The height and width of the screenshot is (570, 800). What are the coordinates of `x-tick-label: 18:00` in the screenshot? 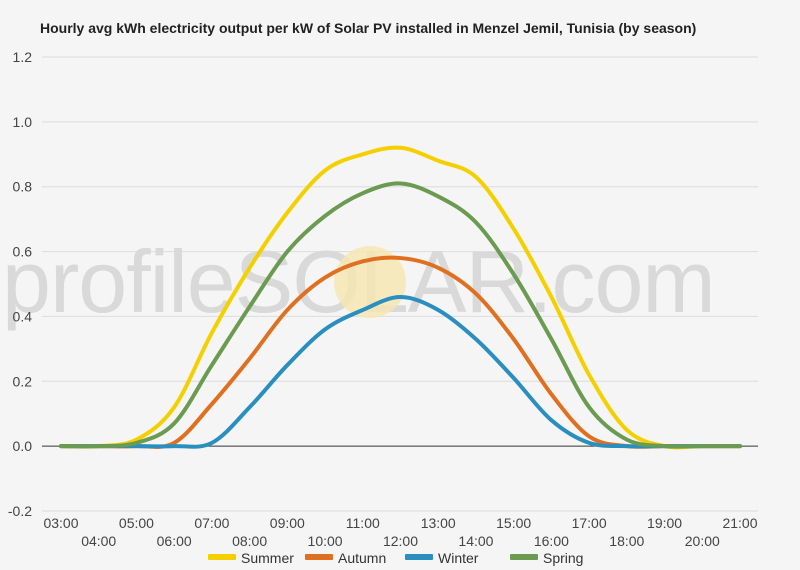 It's located at (626, 541).